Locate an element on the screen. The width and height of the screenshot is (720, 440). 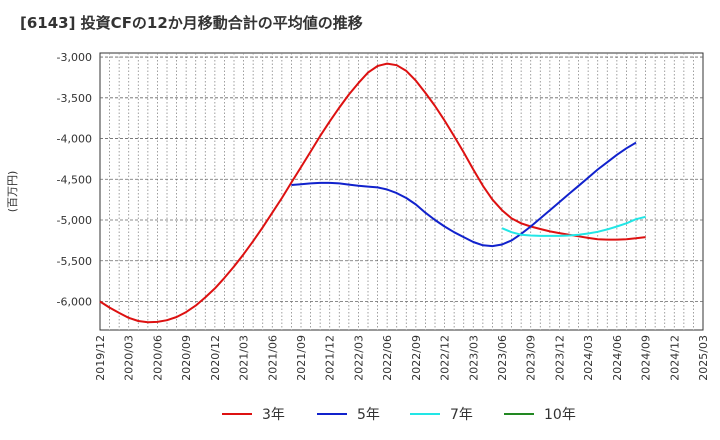
x-tick-label: 2022/12 is located at coordinates (445, 358).